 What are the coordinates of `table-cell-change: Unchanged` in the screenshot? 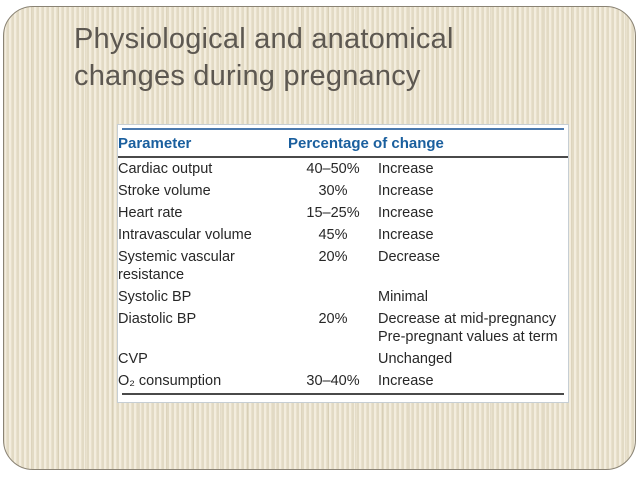 It's located at (415, 359).